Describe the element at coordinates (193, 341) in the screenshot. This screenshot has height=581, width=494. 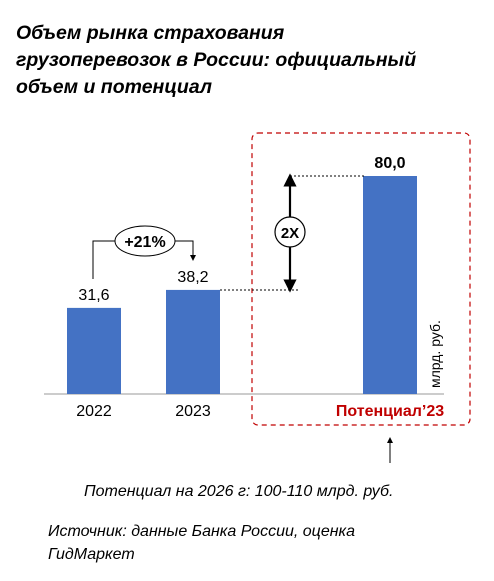
I see `bar-2023` at that location.